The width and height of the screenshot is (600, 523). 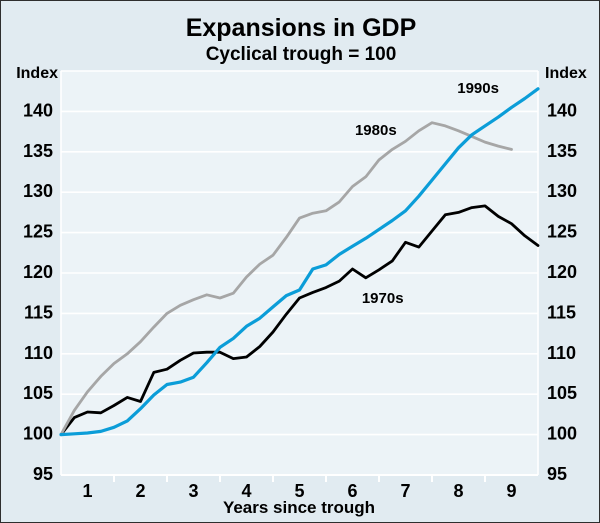 What do you see at coordinates (562, 191) in the screenshot?
I see `y-tick-label-right-130: 130` at bounding box center [562, 191].